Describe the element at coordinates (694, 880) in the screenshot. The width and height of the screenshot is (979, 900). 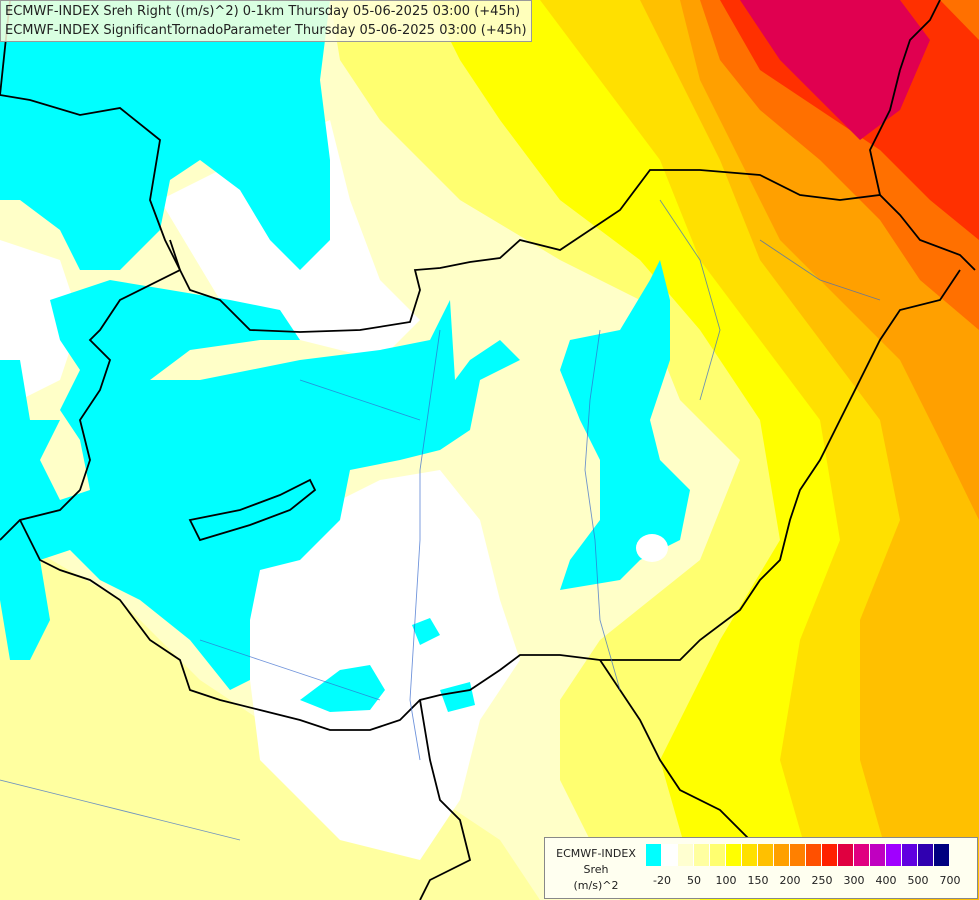
I see `legend-tick-label: 50` at that location.